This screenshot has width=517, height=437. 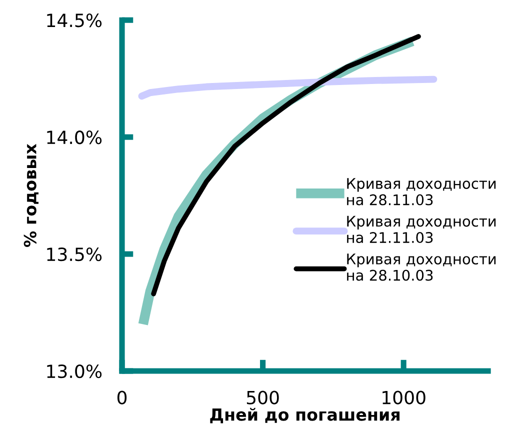 I want to click on x-tick-label: 1000, so click(x=404, y=397).